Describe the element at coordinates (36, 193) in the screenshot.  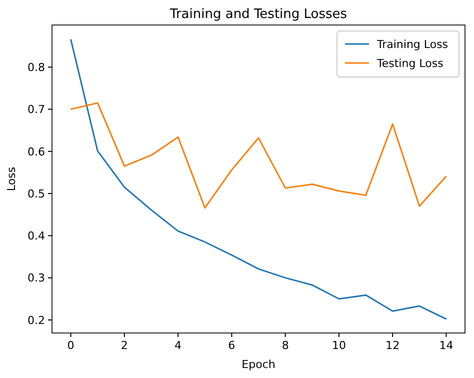
I see `y-tick-label: 0.5` at that location.